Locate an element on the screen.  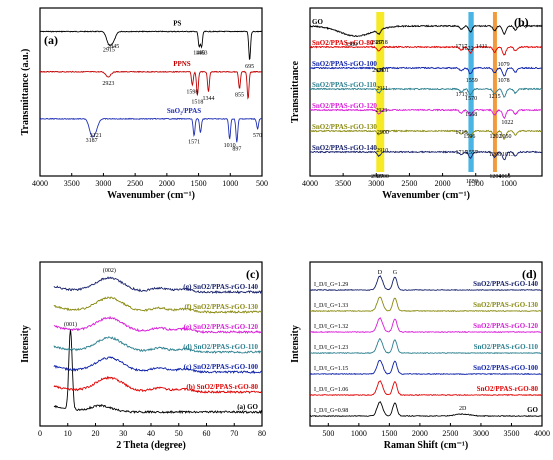
panel-a-x-tick-label: 2500 is located at coordinates (135, 183).